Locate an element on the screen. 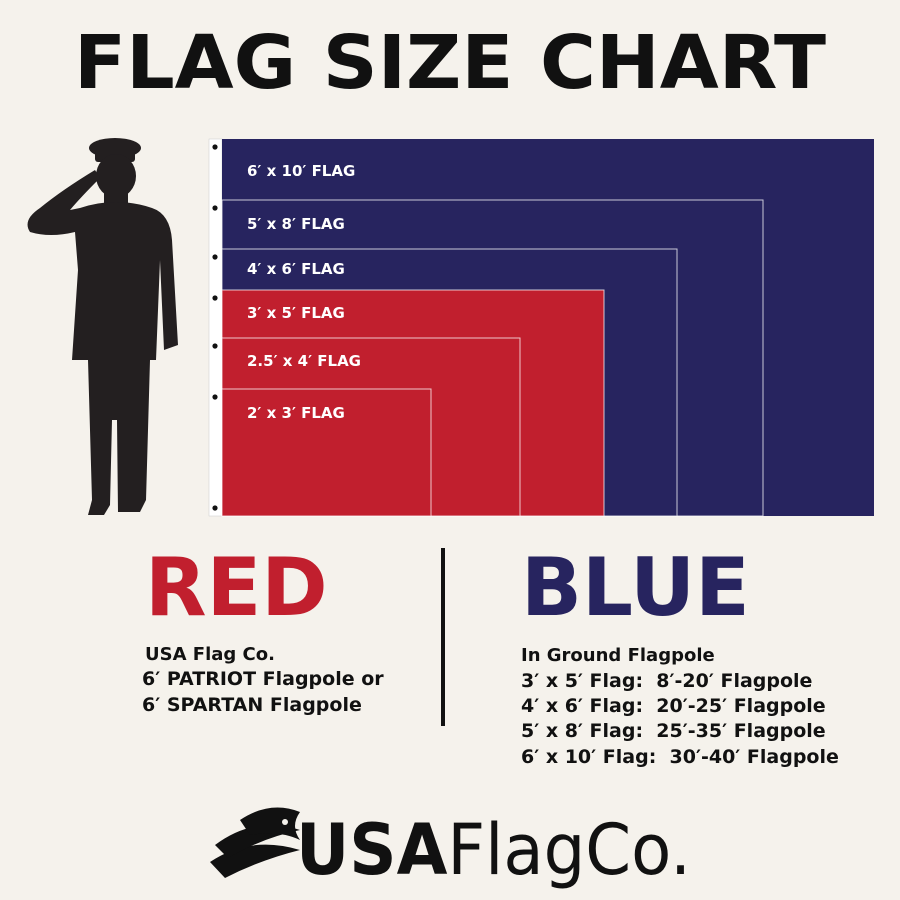  flag-label: 4′ x 6′ FLAG is located at coordinates (296, 269).